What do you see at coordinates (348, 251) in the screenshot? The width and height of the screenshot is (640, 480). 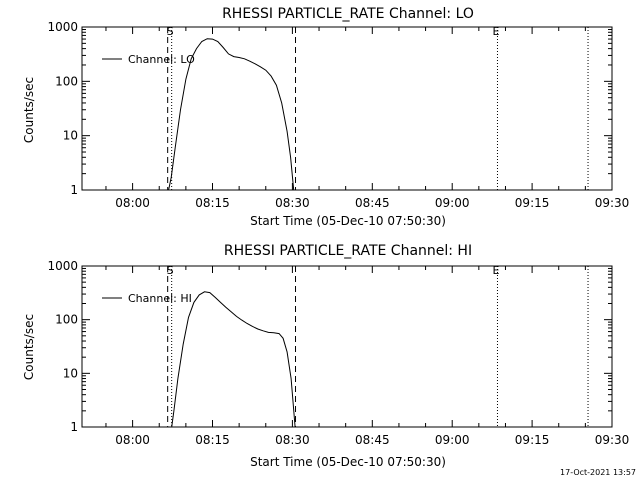 I see `panel-title: RHESSI PARTICLE_RATE Channel: HI` at bounding box center [348, 251].